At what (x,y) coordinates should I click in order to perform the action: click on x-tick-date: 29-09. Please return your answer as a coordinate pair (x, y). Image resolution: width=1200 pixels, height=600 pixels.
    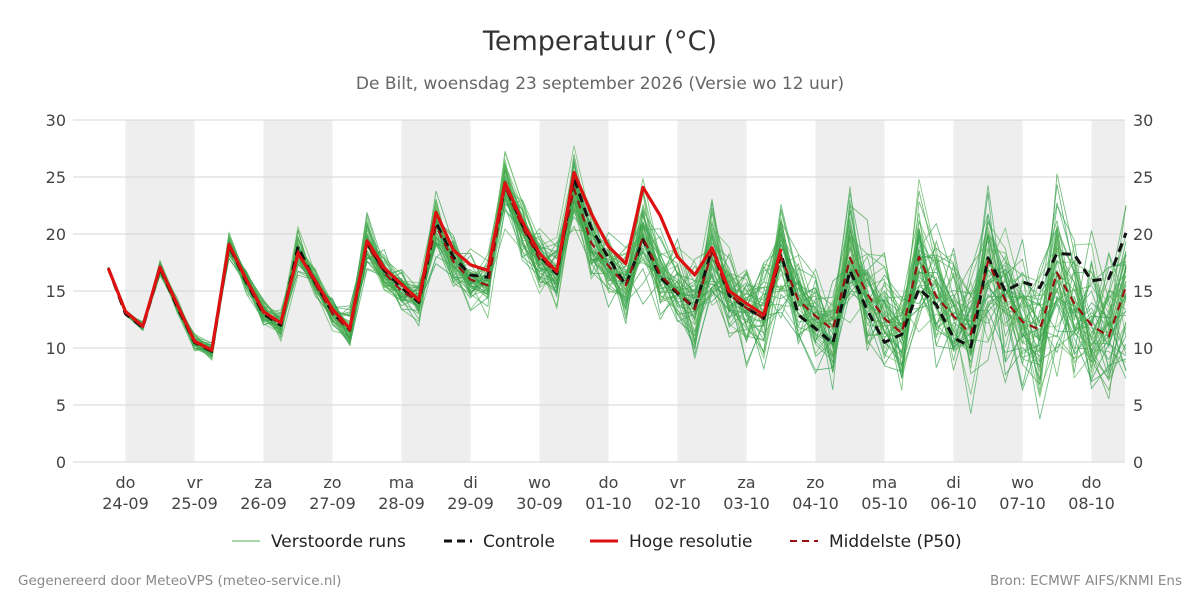
    Looking at the image, I should click on (470, 503).